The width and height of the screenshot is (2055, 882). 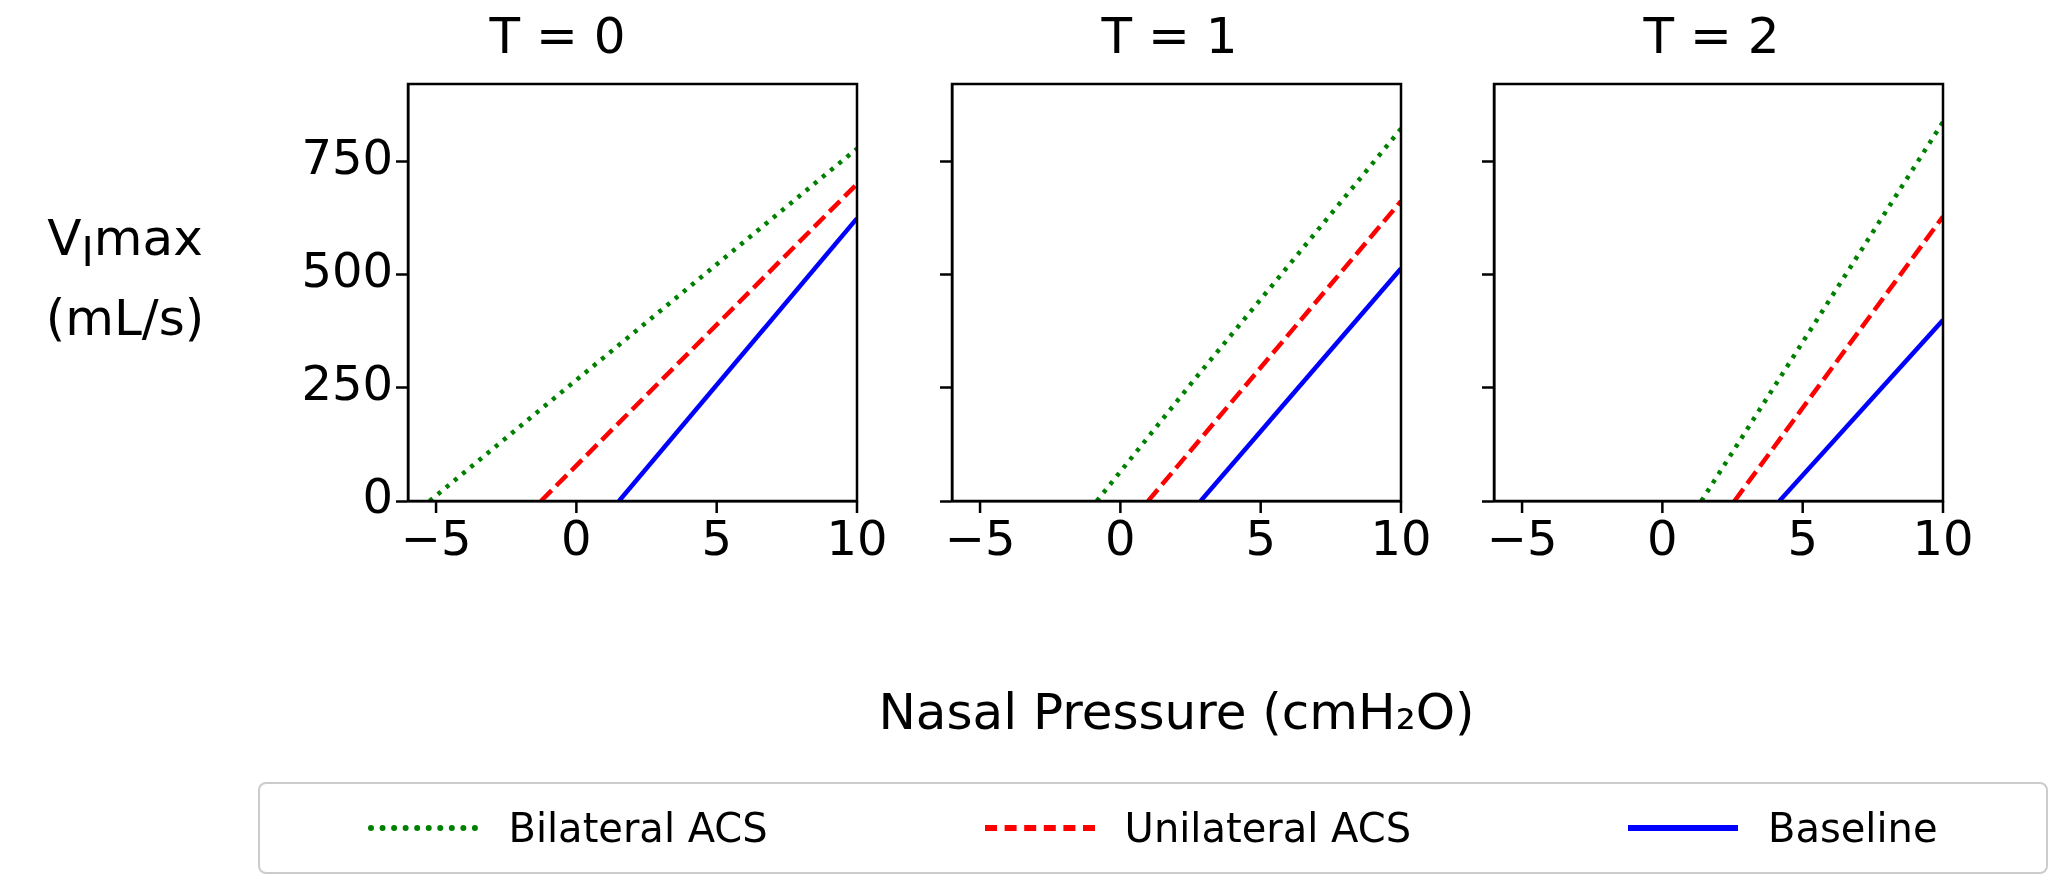 What do you see at coordinates (1852, 828) in the screenshot?
I see `legend-label: Baseline` at bounding box center [1852, 828].